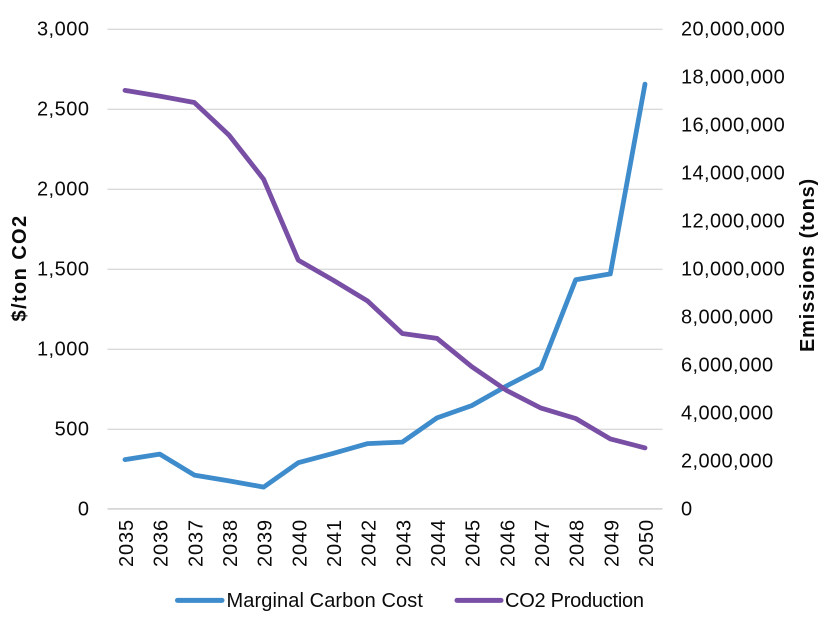 This screenshot has width=826, height=625. I want to click on svg-text: 2043, so click(404, 543).